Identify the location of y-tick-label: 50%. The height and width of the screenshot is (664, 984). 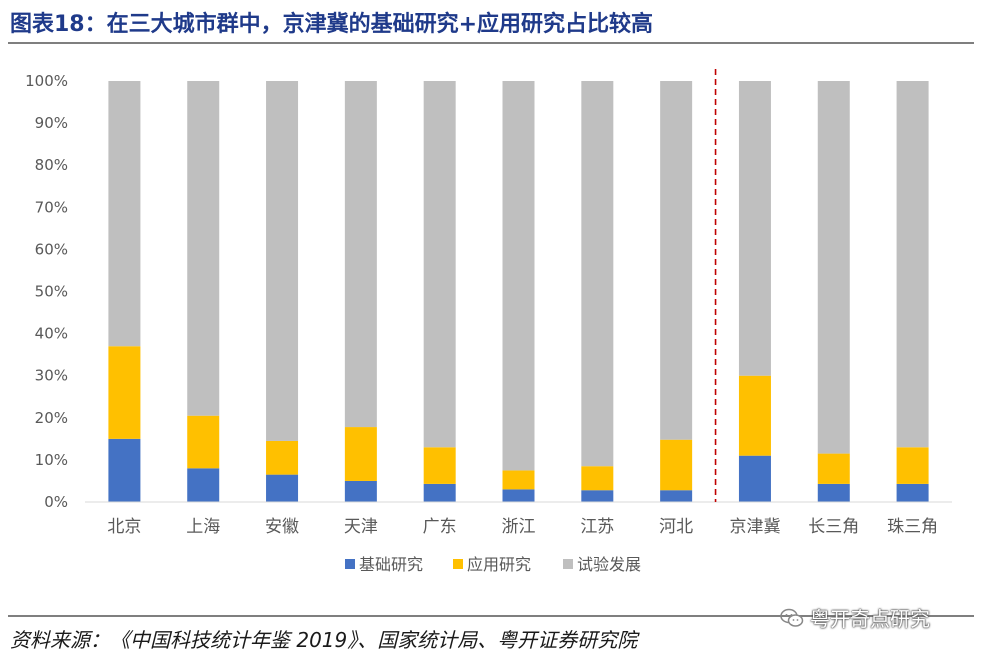
(51, 292).